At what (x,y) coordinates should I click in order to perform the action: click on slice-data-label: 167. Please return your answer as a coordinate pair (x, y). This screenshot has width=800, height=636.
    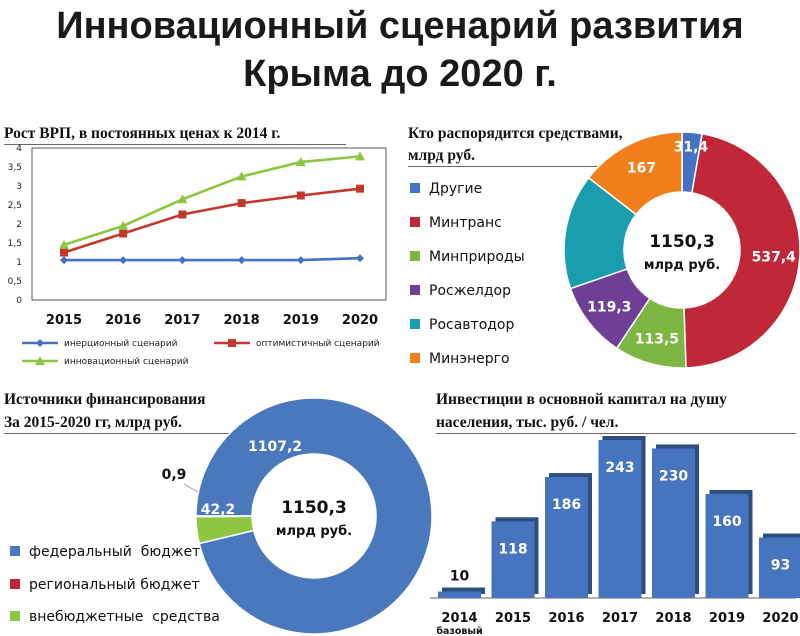
    Looking at the image, I should click on (641, 168).